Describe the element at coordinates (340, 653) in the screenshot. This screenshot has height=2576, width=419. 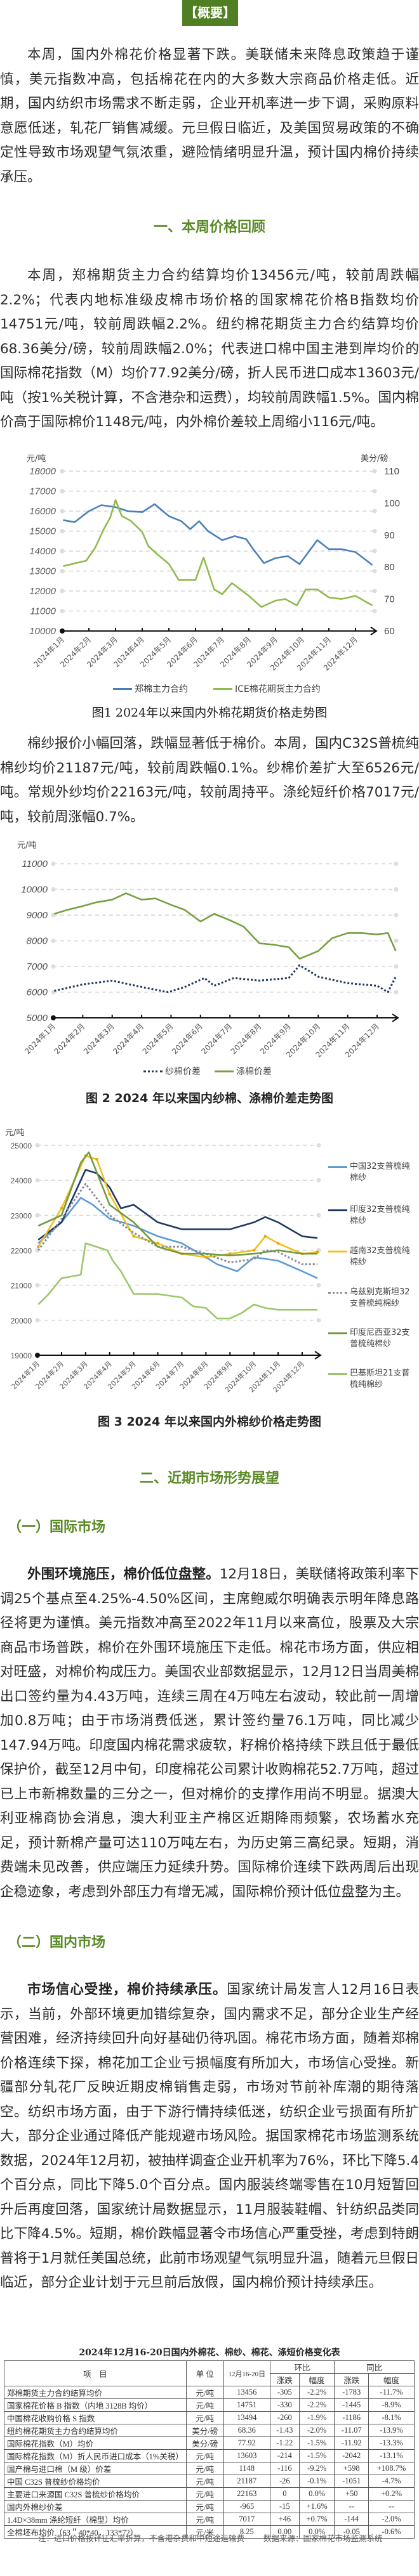
I see `x-tick-label: 2024年12月` at that location.